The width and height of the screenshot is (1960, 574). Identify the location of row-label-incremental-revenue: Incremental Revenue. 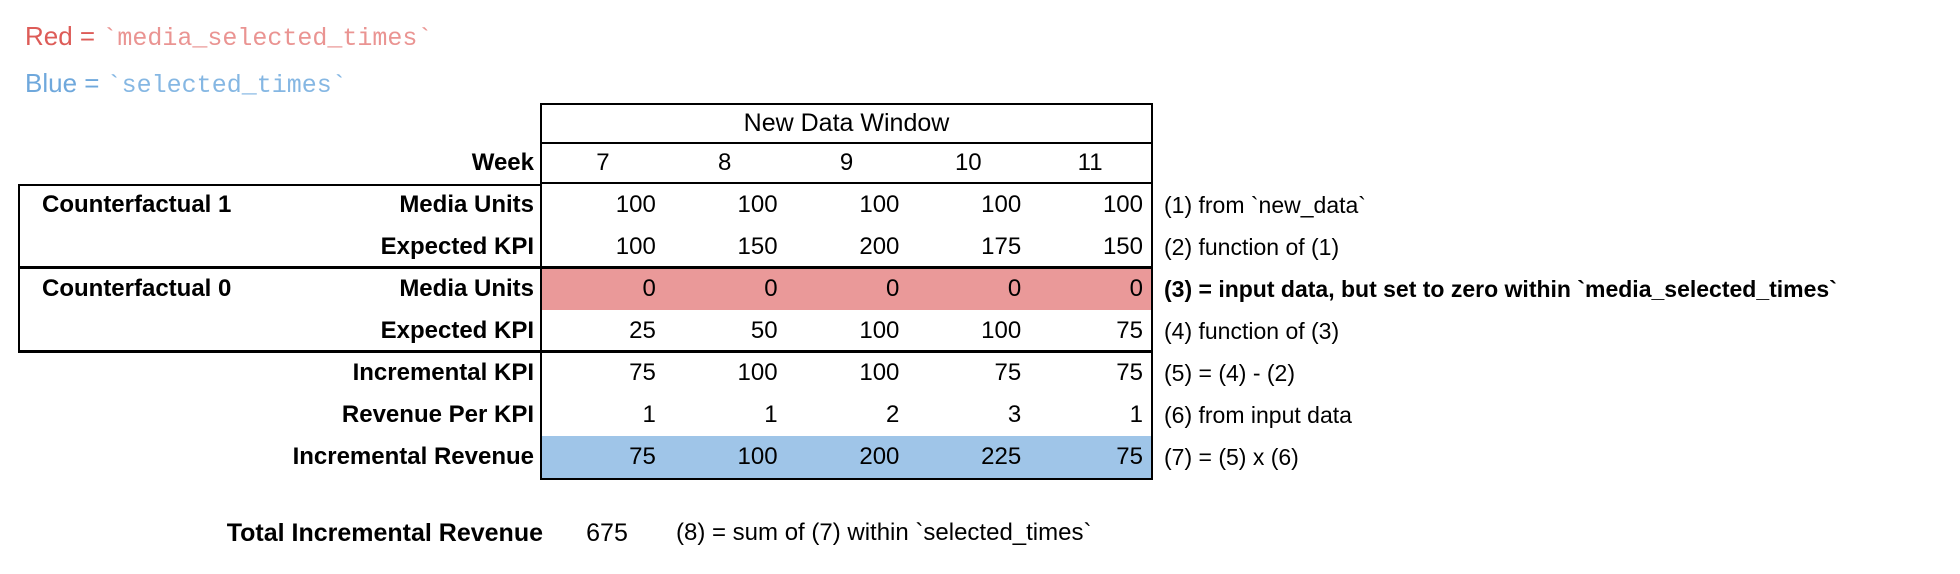
(413, 456).